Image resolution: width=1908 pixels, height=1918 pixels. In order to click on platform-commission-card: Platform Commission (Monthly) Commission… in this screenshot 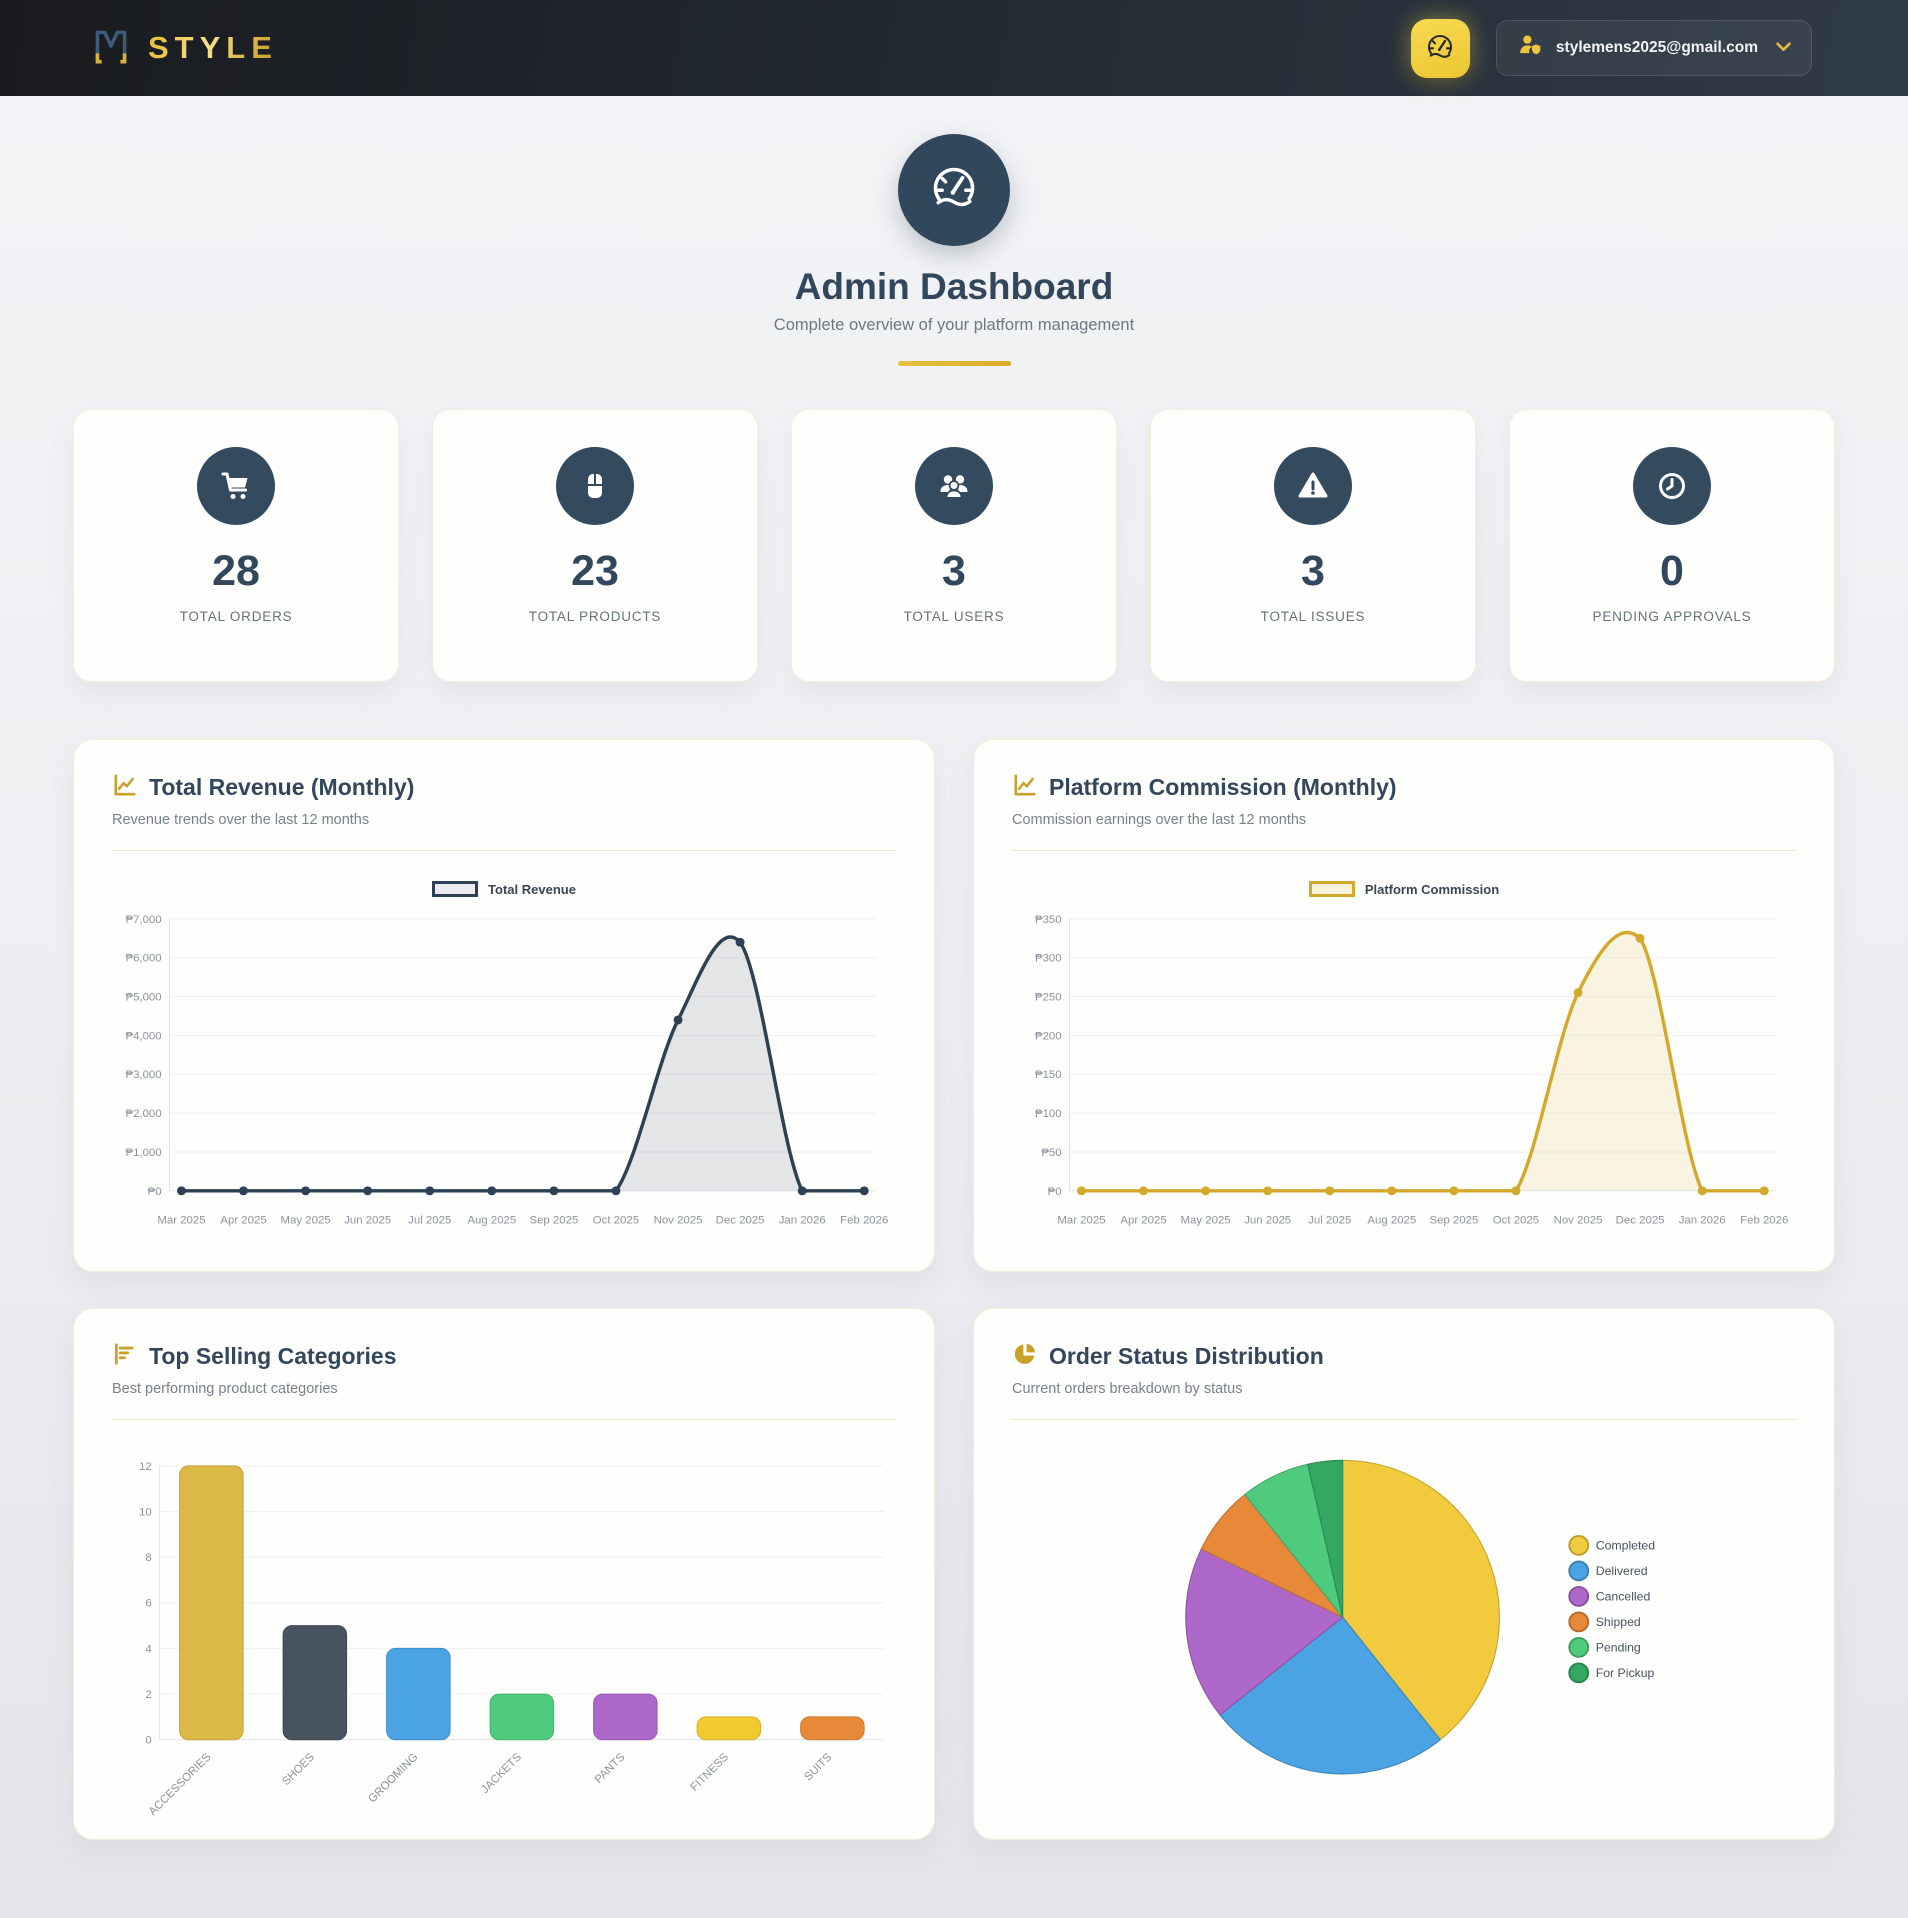, I will do `click(1404, 1005)`.